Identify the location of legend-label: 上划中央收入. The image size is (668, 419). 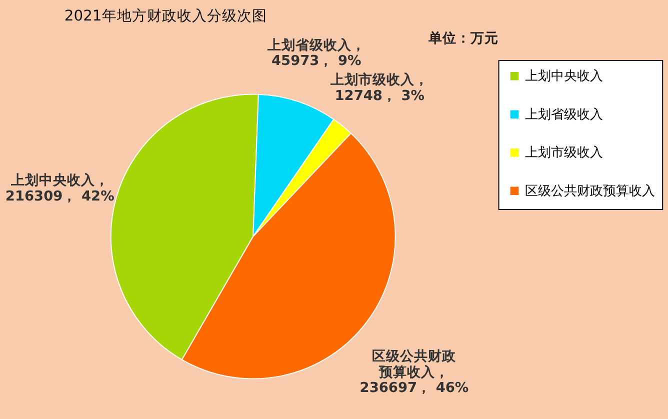
(563, 76).